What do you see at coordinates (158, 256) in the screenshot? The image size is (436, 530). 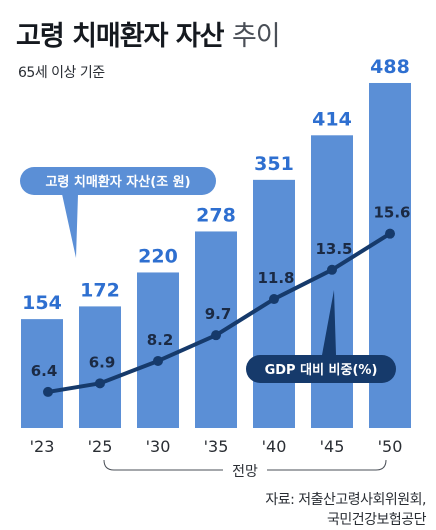 I see `bar-value-label-2: 220` at bounding box center [158, 256].